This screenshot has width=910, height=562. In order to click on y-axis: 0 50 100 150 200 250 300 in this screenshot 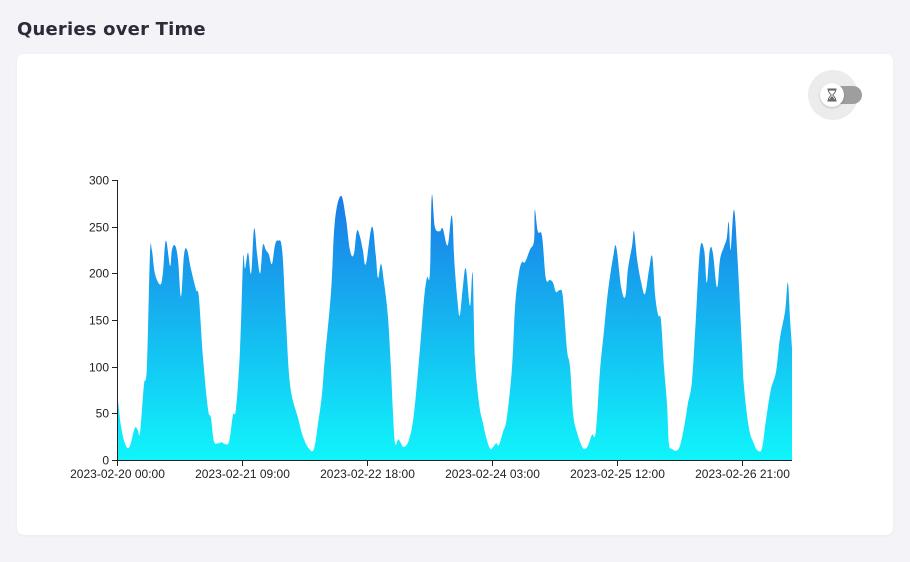, I will do `click(103, 321)`.